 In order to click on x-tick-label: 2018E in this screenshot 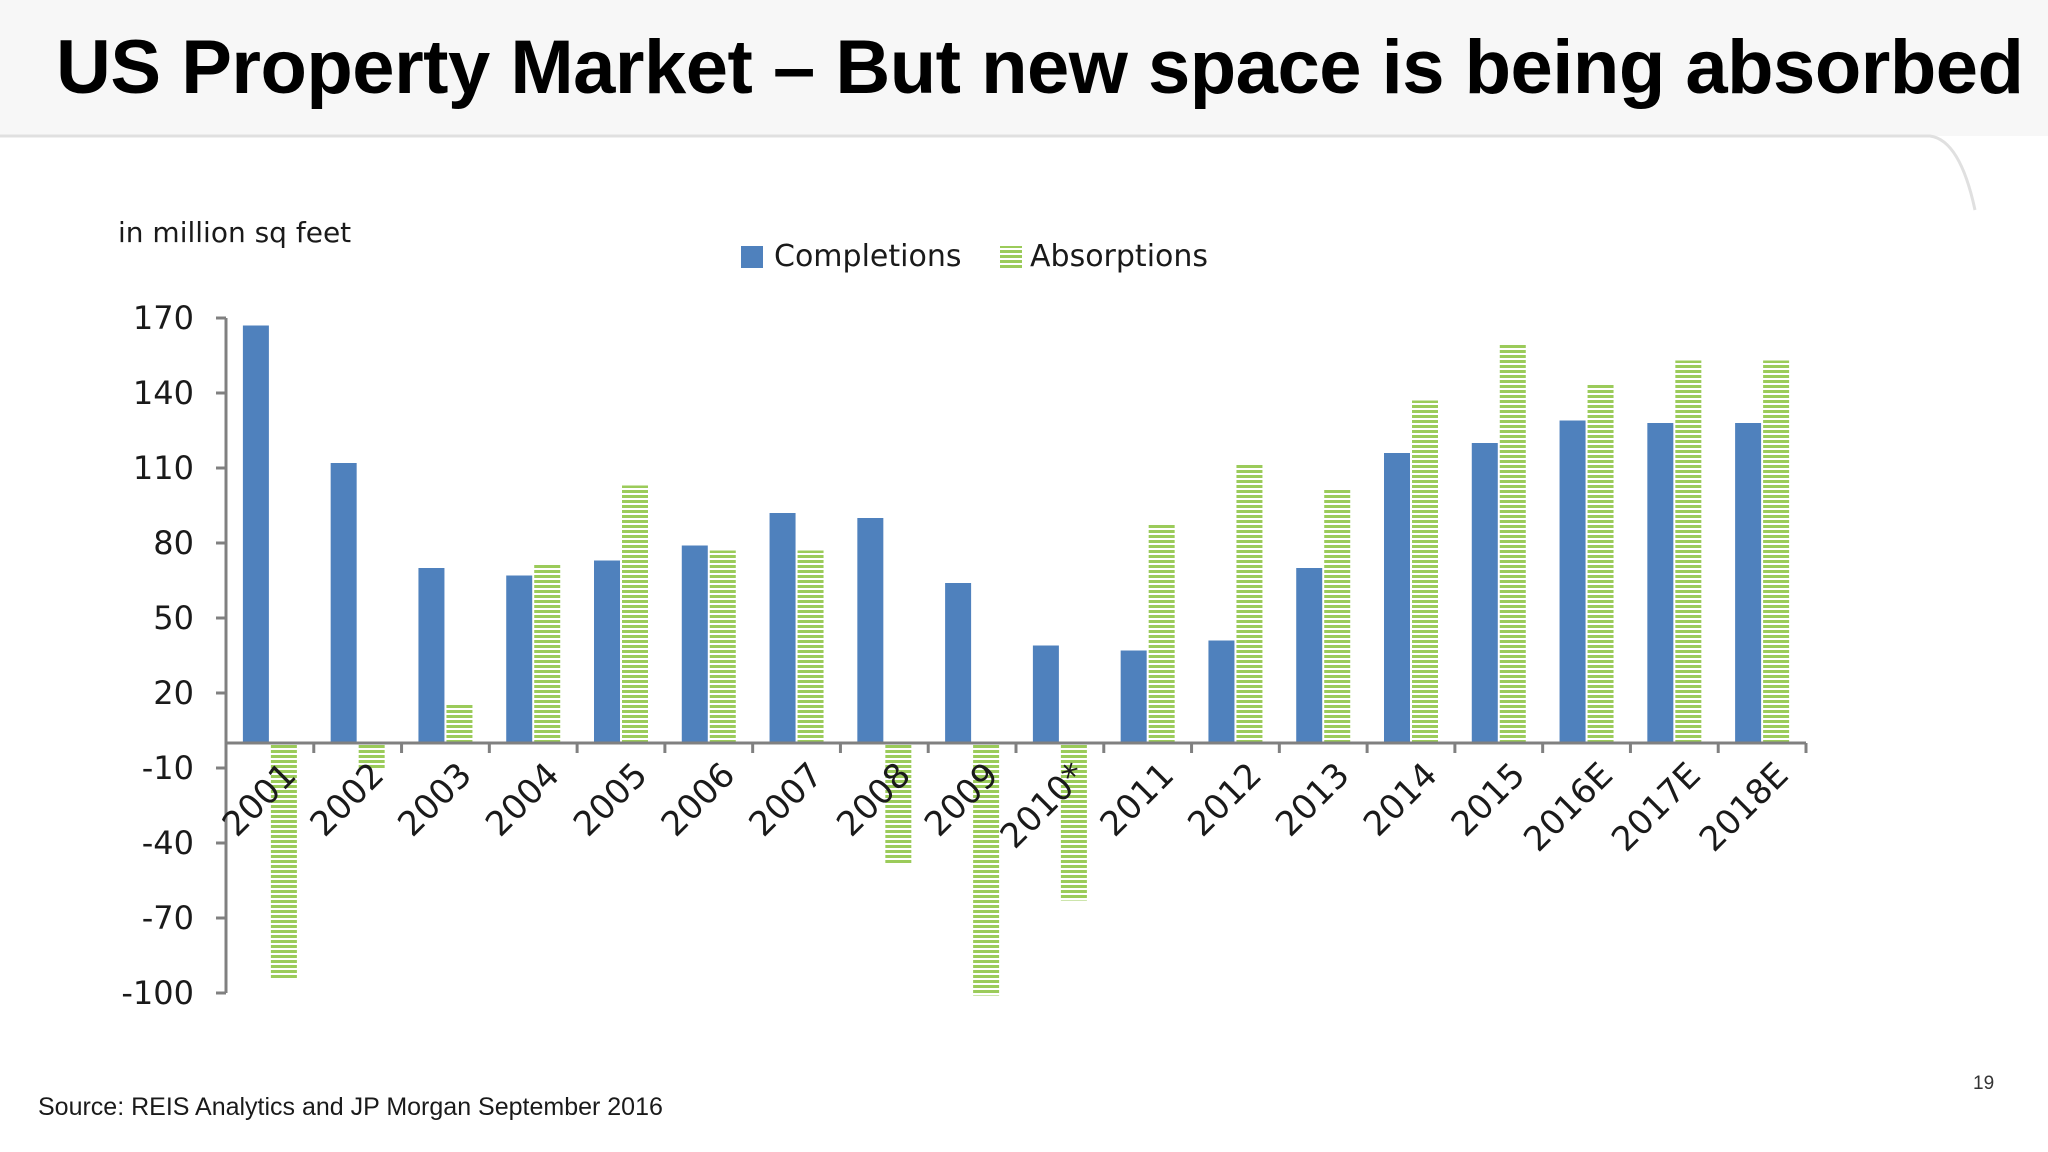, I will do `click(1744, 807)`.